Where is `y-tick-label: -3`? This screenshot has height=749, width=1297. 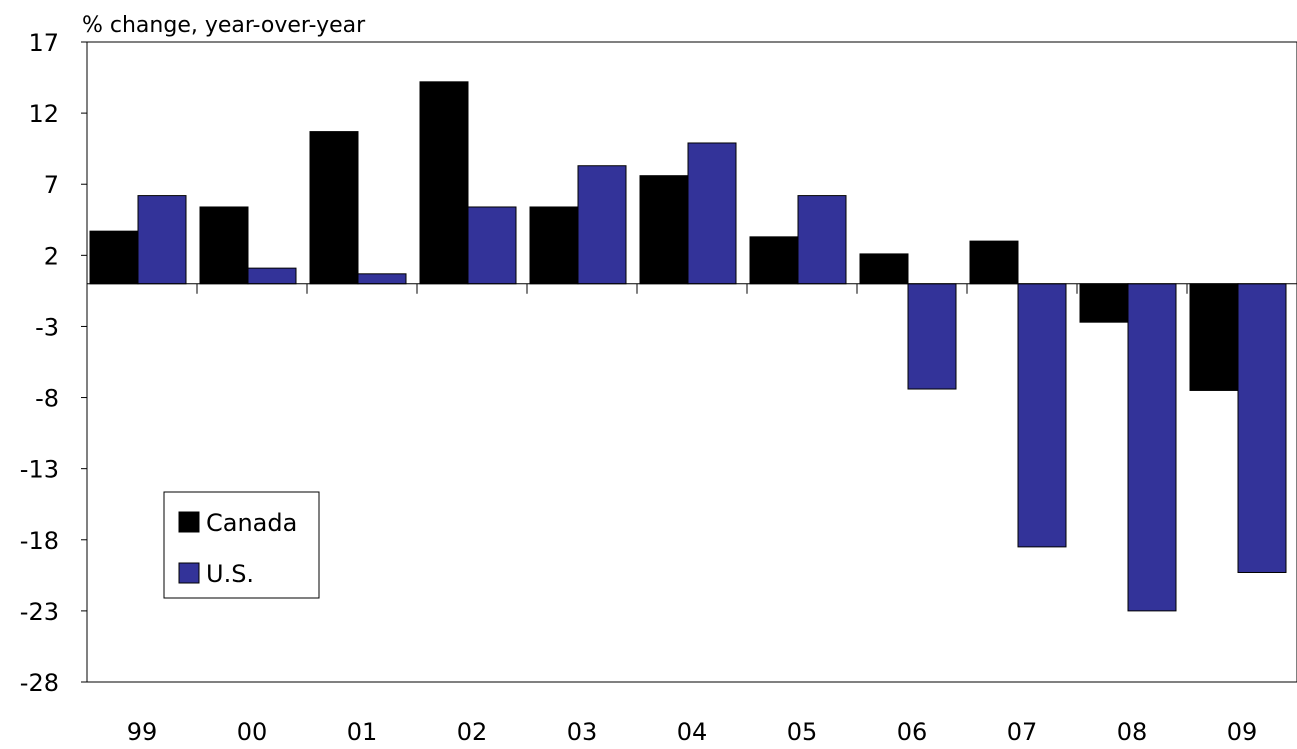
y-tick-label: -3 is located at coordinates (47, 327).